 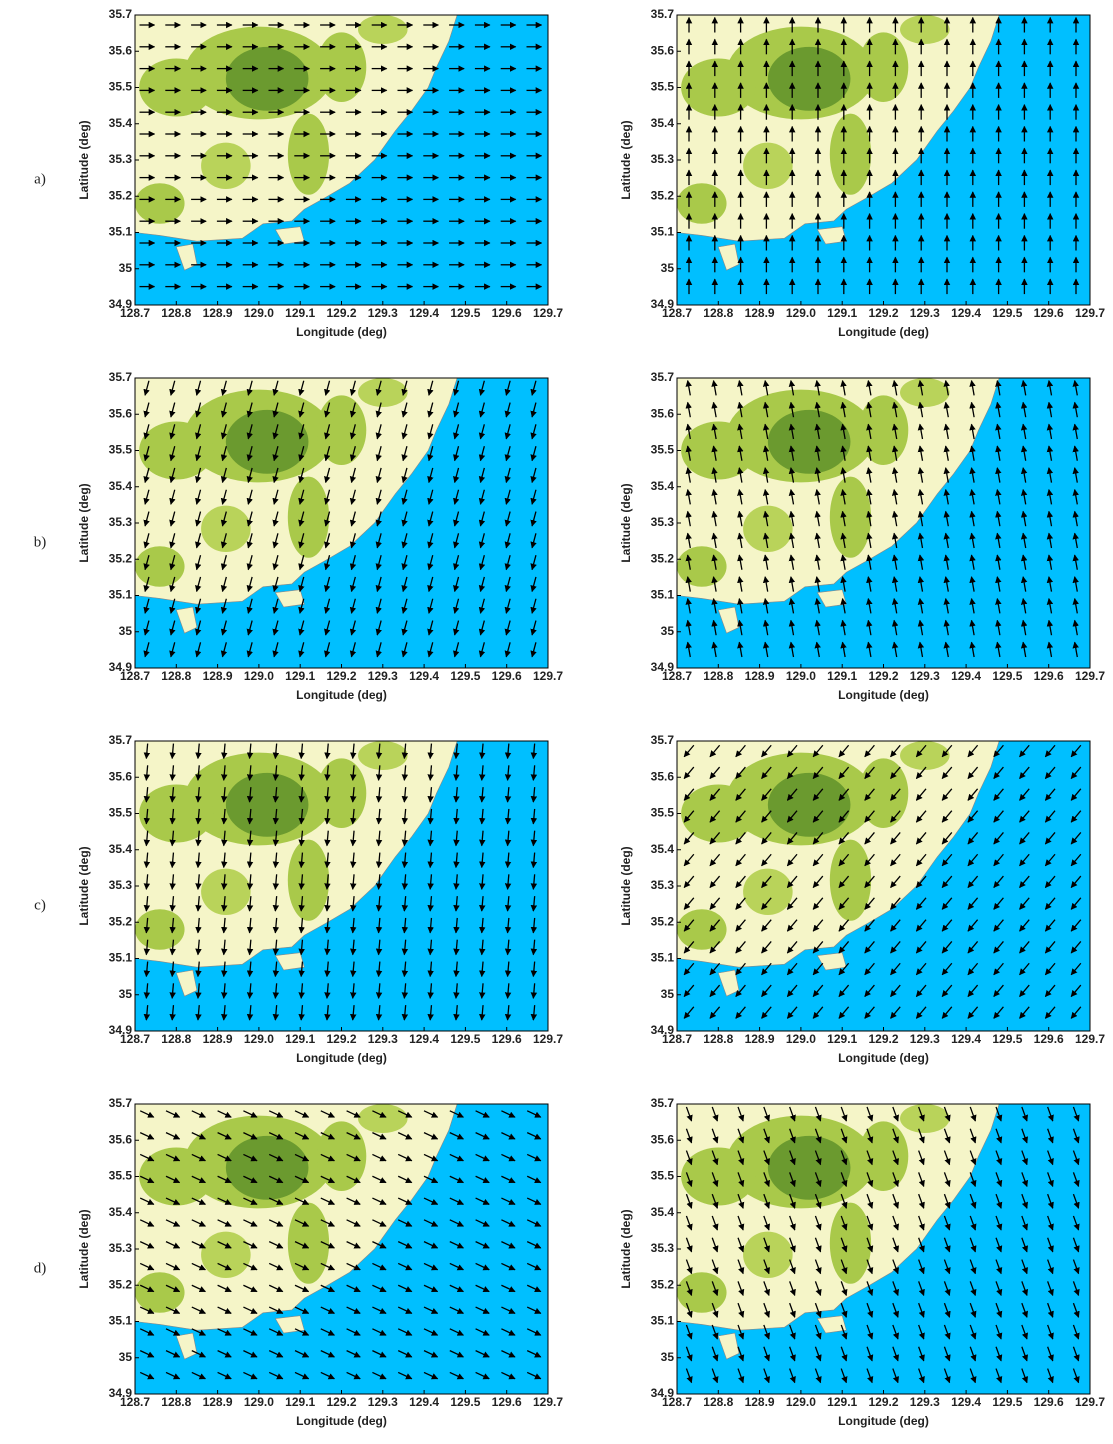 I want to click on y-tick-label: 35, so click(x=668, y=631).